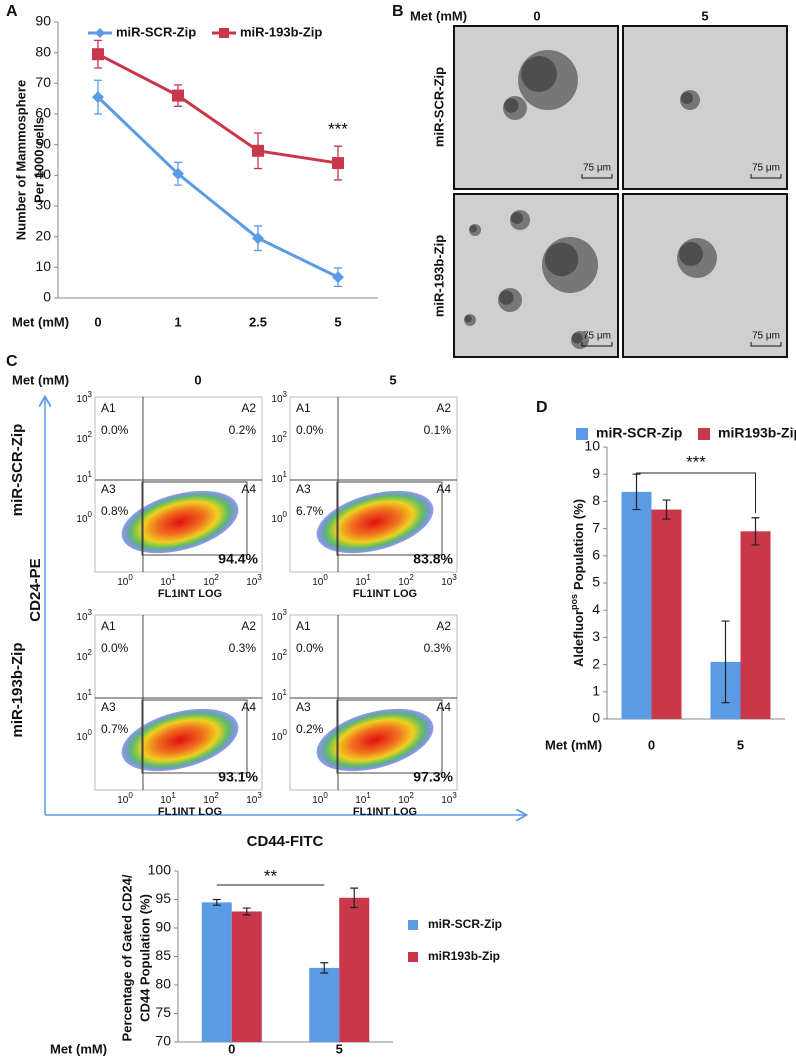 Image resolution: width=796 pixels, height=1058 pixels. I want to click on plot-x-label: FL1INT LOG, so click(190, 812).